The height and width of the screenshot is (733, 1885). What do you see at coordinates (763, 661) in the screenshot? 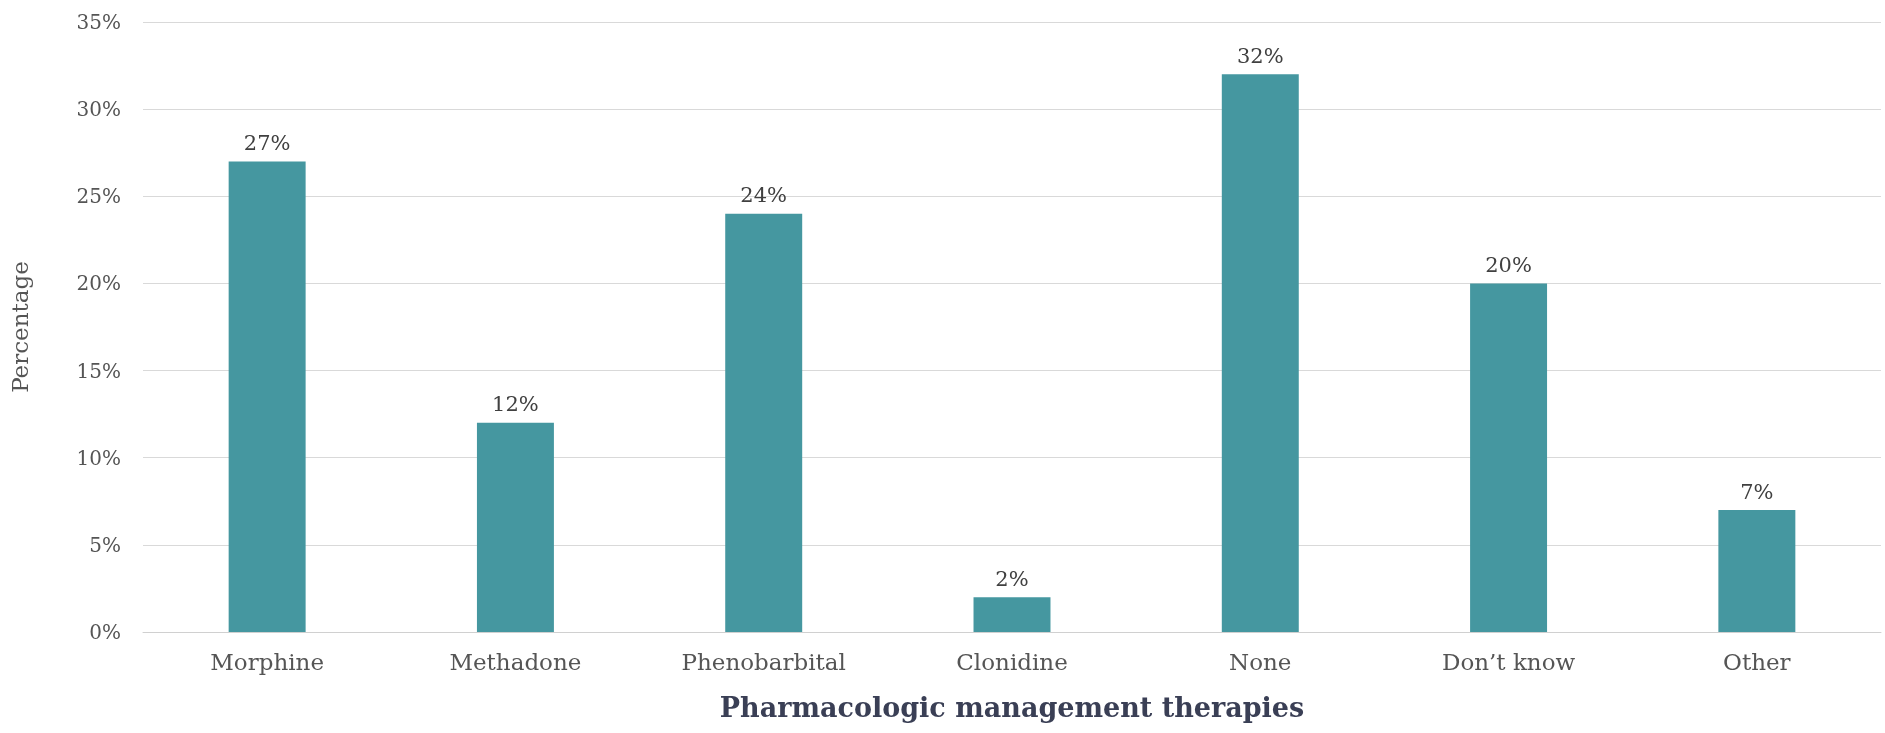
I see `x-tick-label: Phenobarbital` at bounding box center [763, 661].